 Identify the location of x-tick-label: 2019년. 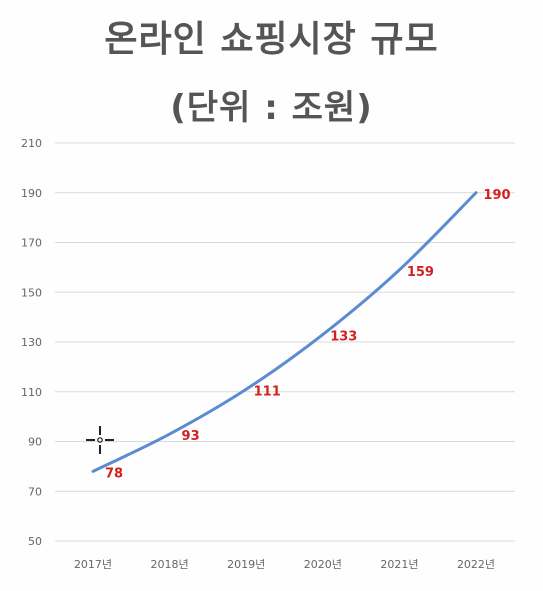
(246, 564).